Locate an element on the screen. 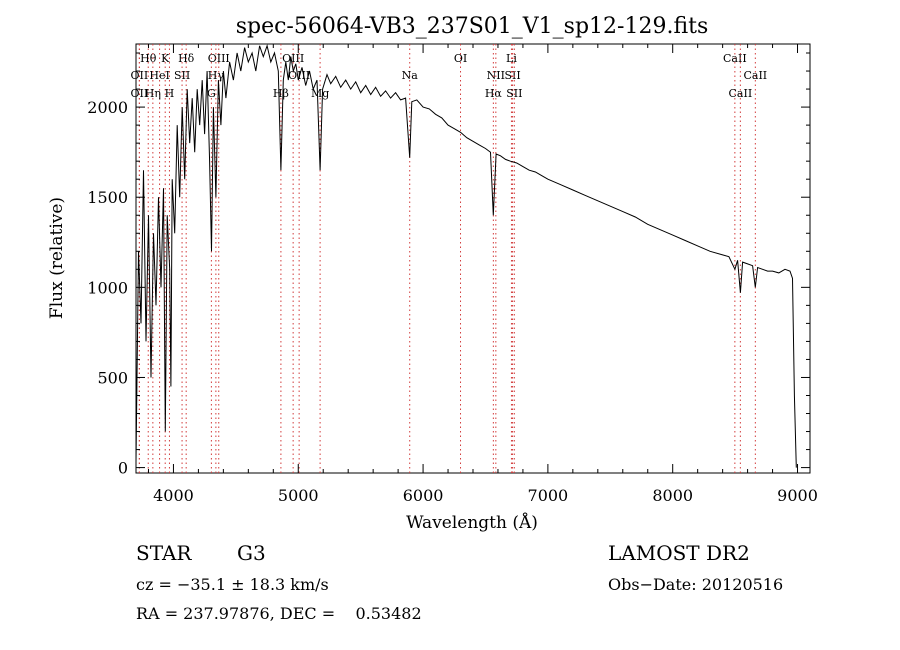  x-tick-label: 4000 is located at coordinates (173, 495).